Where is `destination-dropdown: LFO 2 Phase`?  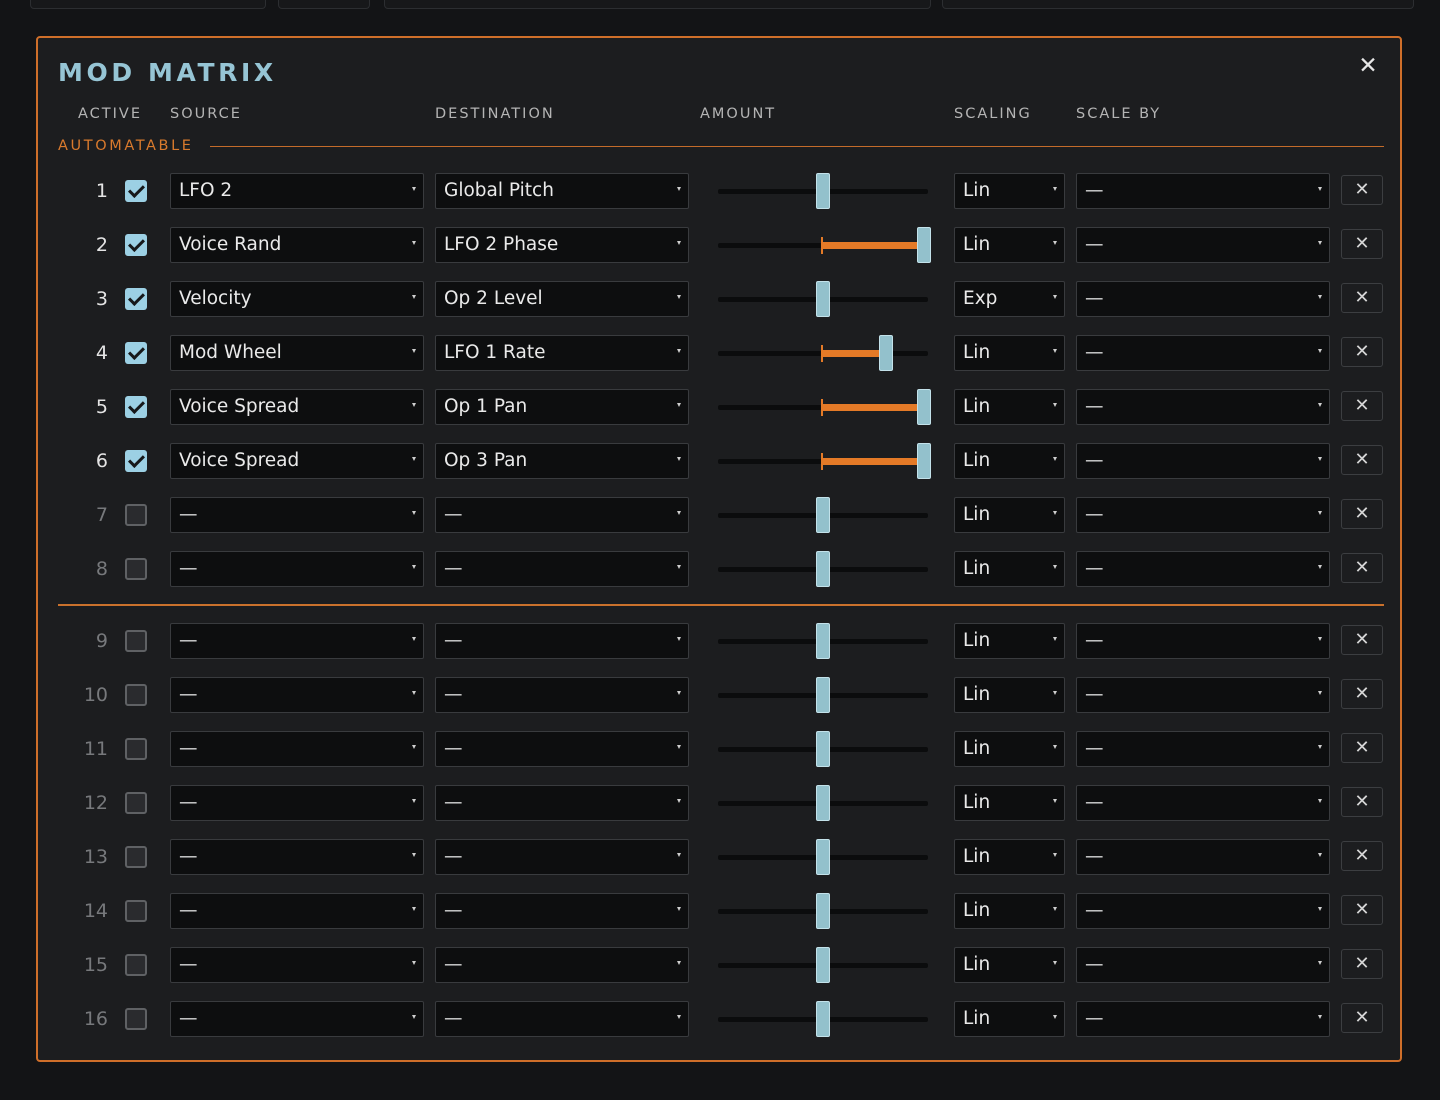
destination-dropdown: LFO 2 Phase is located at coordinates (562, 245).